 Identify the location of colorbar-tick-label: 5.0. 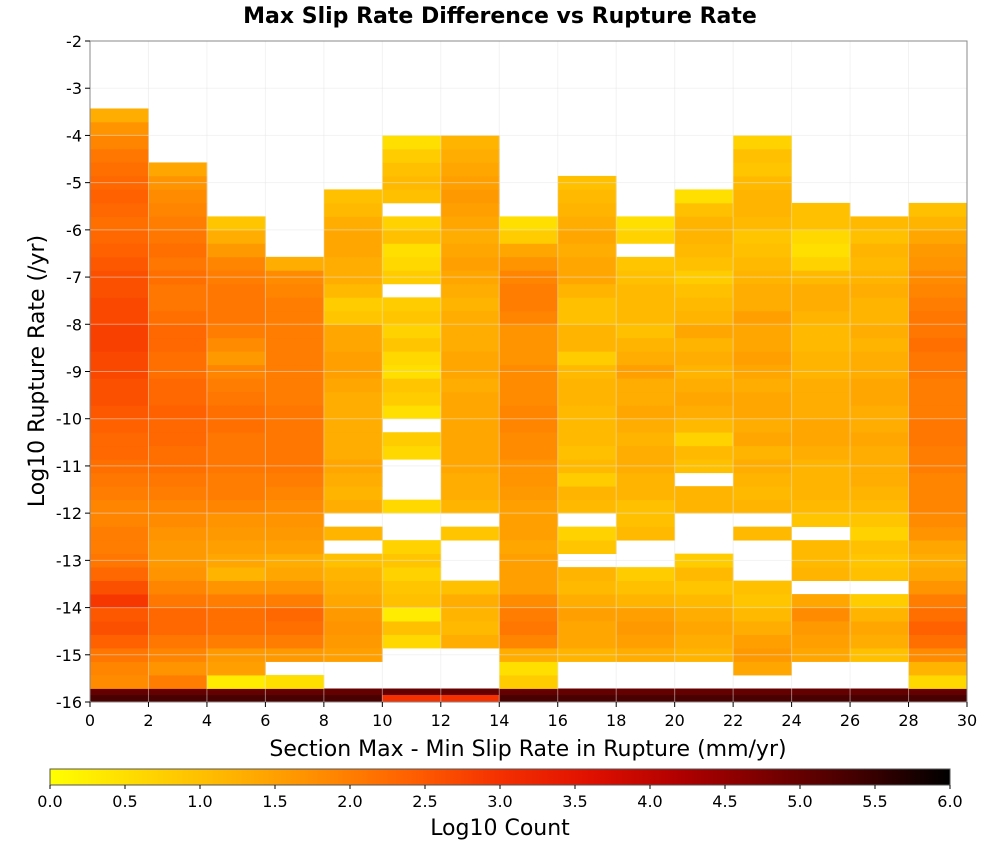
(799, 801).